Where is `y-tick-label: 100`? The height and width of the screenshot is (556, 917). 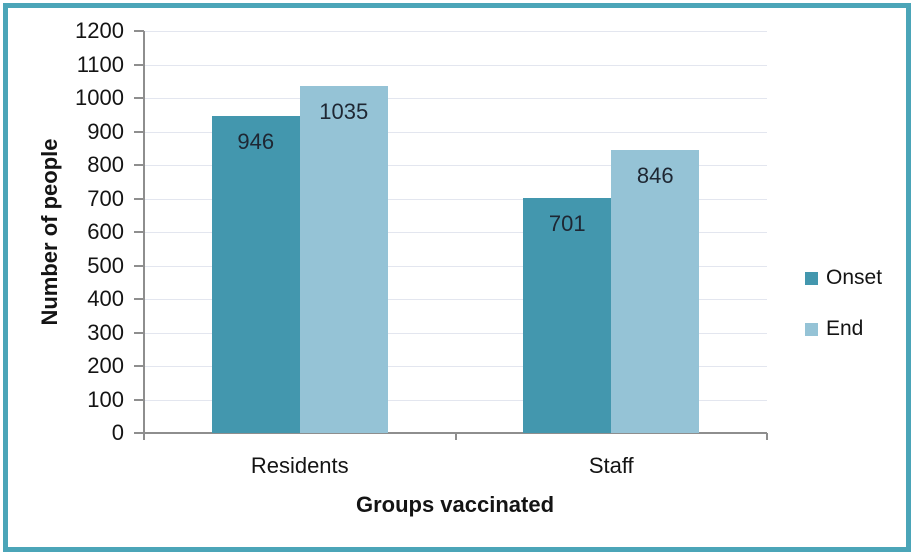 y-tick-label: 100 is located at coordinates (105, 399).